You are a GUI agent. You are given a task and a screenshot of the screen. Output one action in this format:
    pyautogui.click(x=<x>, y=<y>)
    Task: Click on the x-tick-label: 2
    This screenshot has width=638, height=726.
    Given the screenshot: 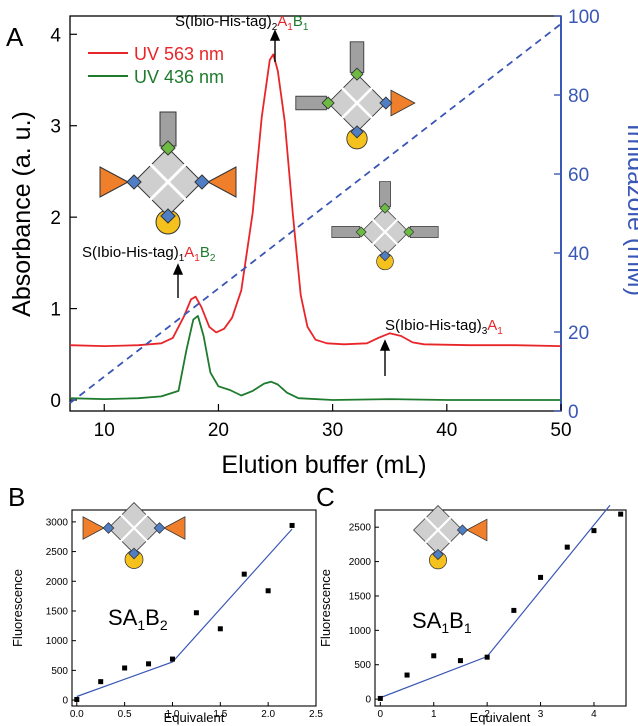 What is the action you would take?
    pyautogui.click(x=487, y=714)
    